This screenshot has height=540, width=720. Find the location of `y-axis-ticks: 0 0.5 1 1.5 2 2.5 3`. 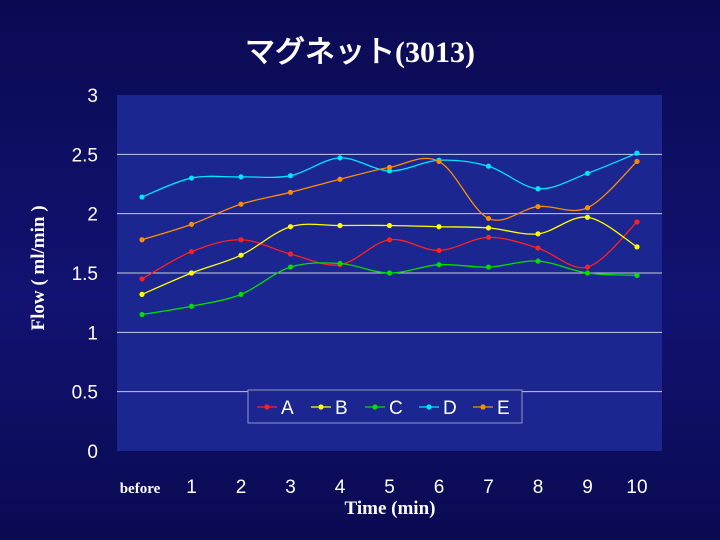

y-axis-ticks: 0 0.5 1 1.5 2 2.5 3 is located at coordinates (85, 274).